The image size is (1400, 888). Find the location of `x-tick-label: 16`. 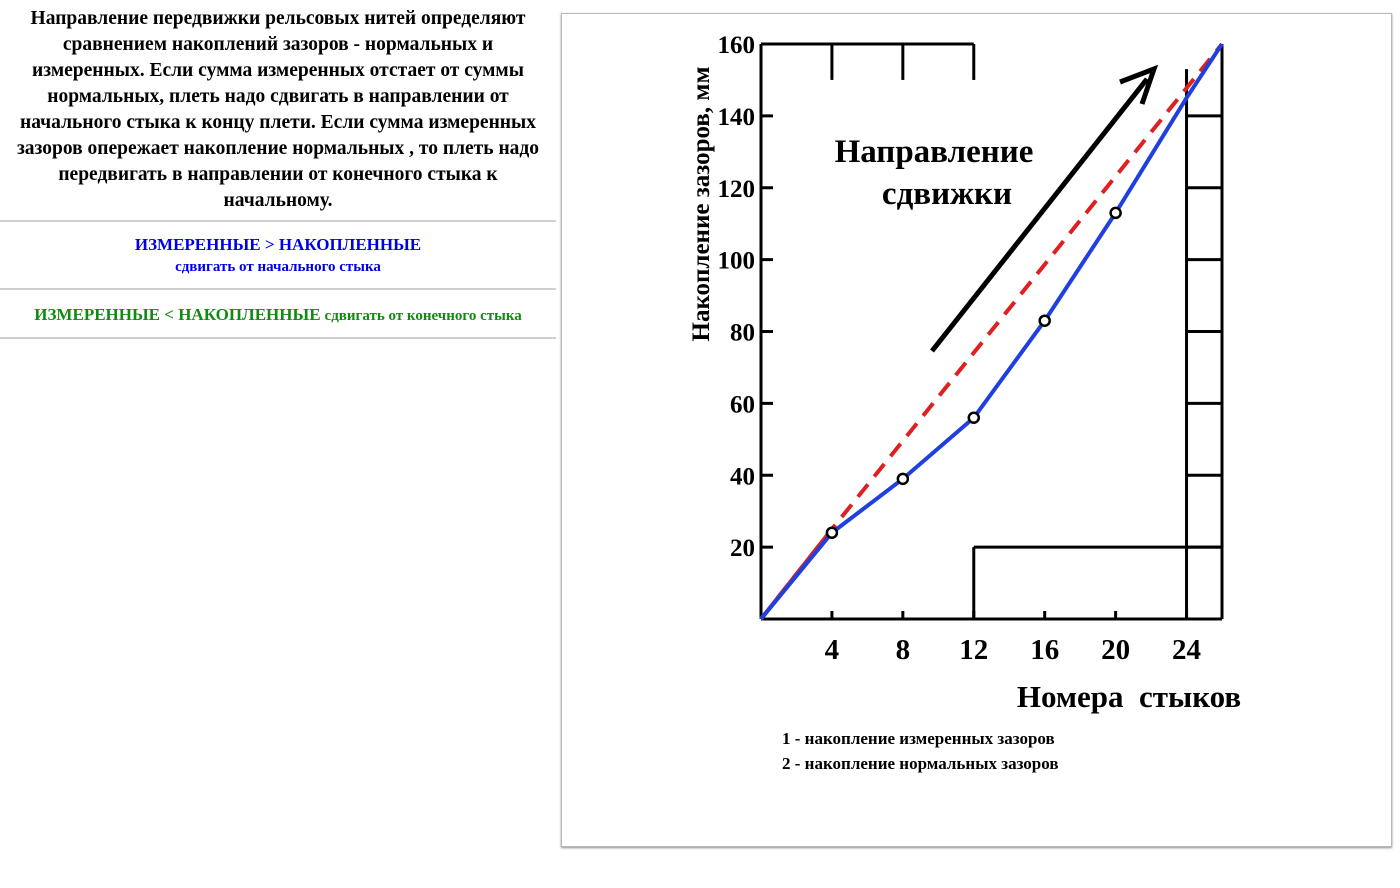

x-tick-label: 16 is located at coordinates (1044, 650).